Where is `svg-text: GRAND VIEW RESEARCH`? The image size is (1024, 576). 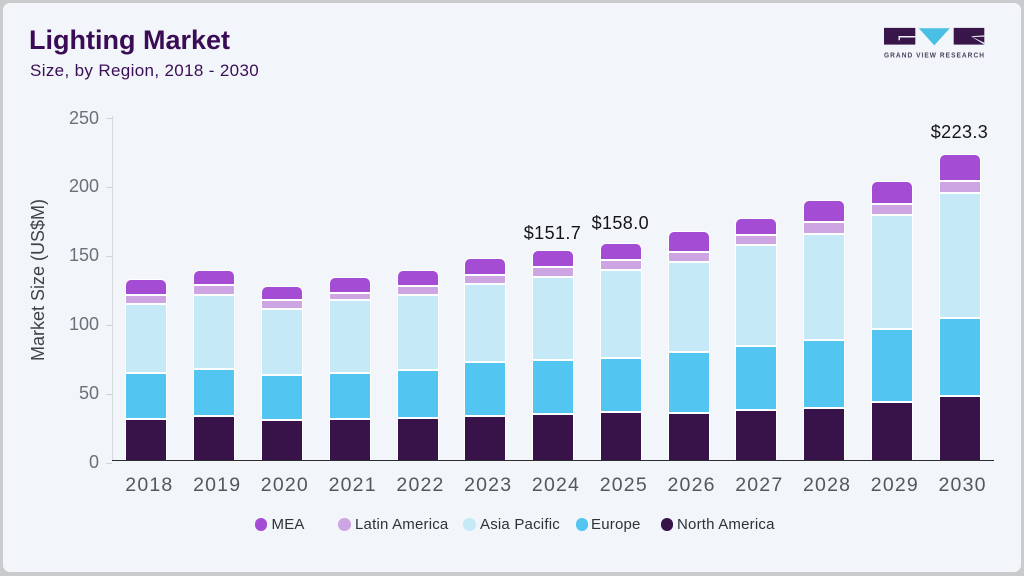 svg-text: GRAND VIEW RESEARCH is located at coordinates (934, 55).